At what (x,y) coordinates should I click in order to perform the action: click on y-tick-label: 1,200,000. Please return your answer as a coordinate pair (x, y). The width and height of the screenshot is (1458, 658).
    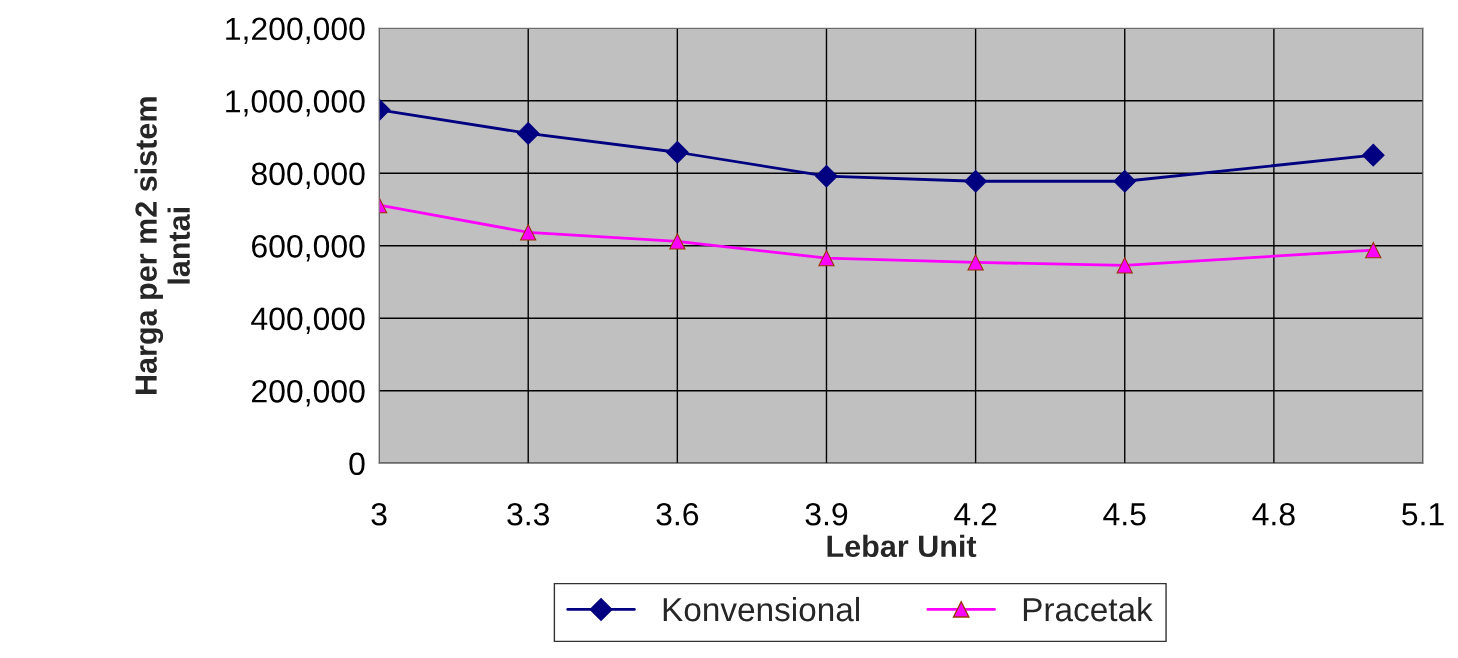
    Looking at the image, I should click on (295, 30).